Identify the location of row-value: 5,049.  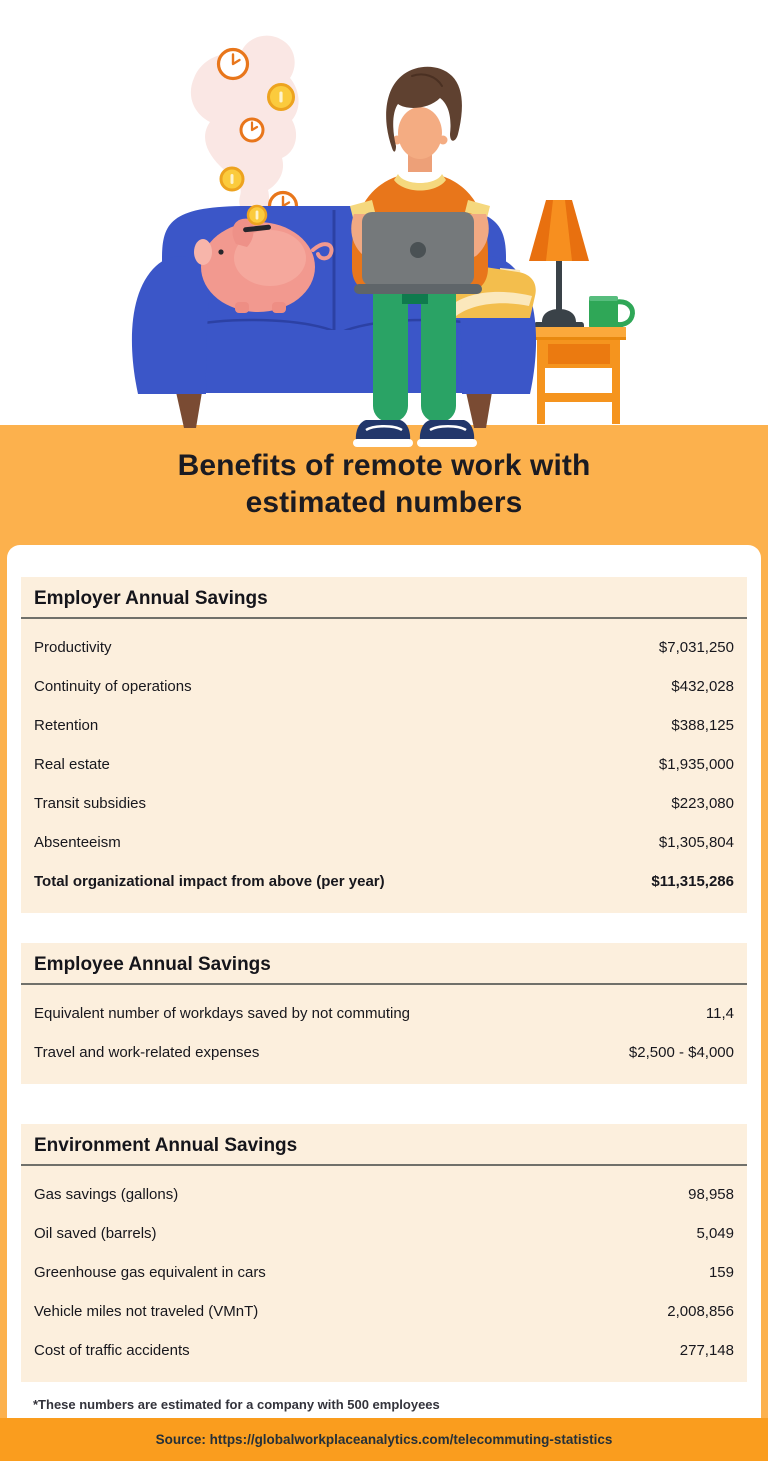
(715, 1233).